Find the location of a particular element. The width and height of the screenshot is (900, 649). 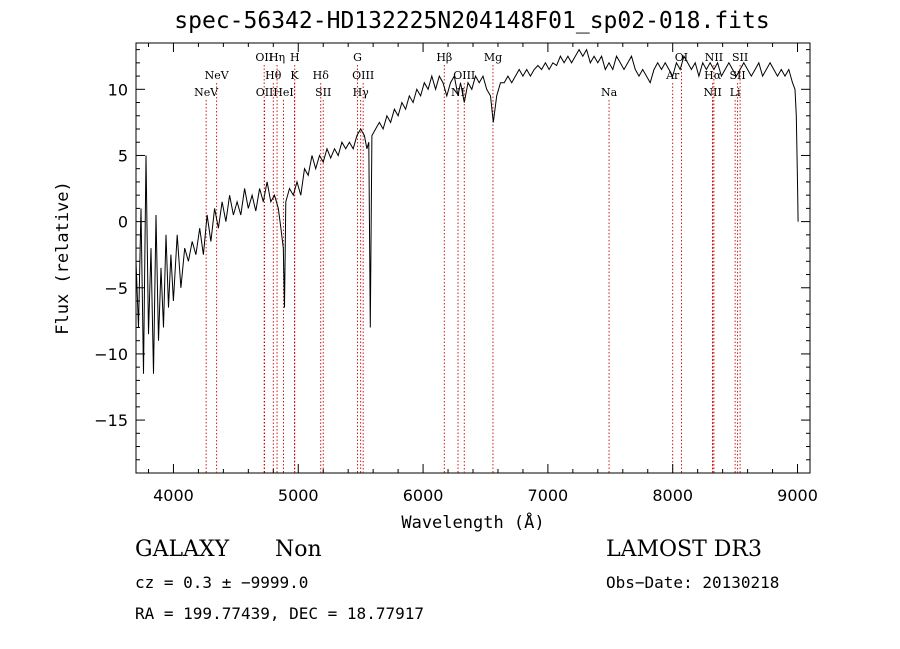

y-axis-label: Flux (relative) is located at coordinates (63, 258).